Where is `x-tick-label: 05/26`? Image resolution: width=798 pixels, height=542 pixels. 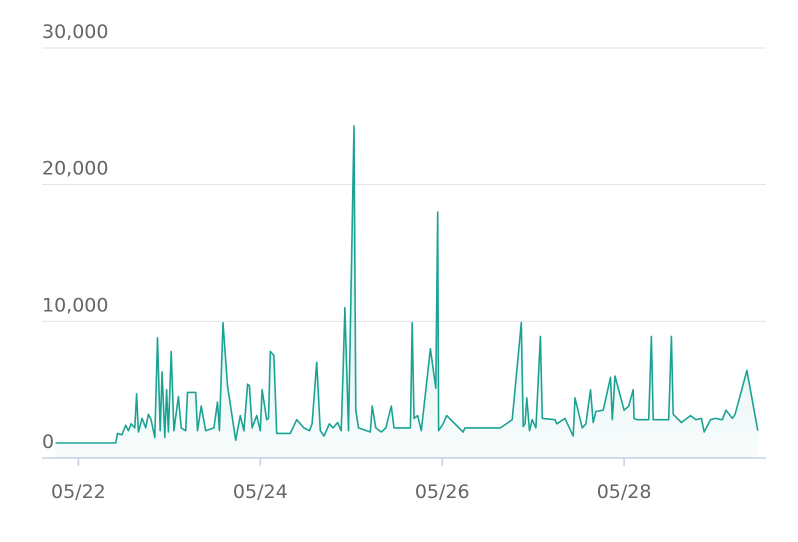 x-tick-label: 05/26 is located at coordinates (442, 492).